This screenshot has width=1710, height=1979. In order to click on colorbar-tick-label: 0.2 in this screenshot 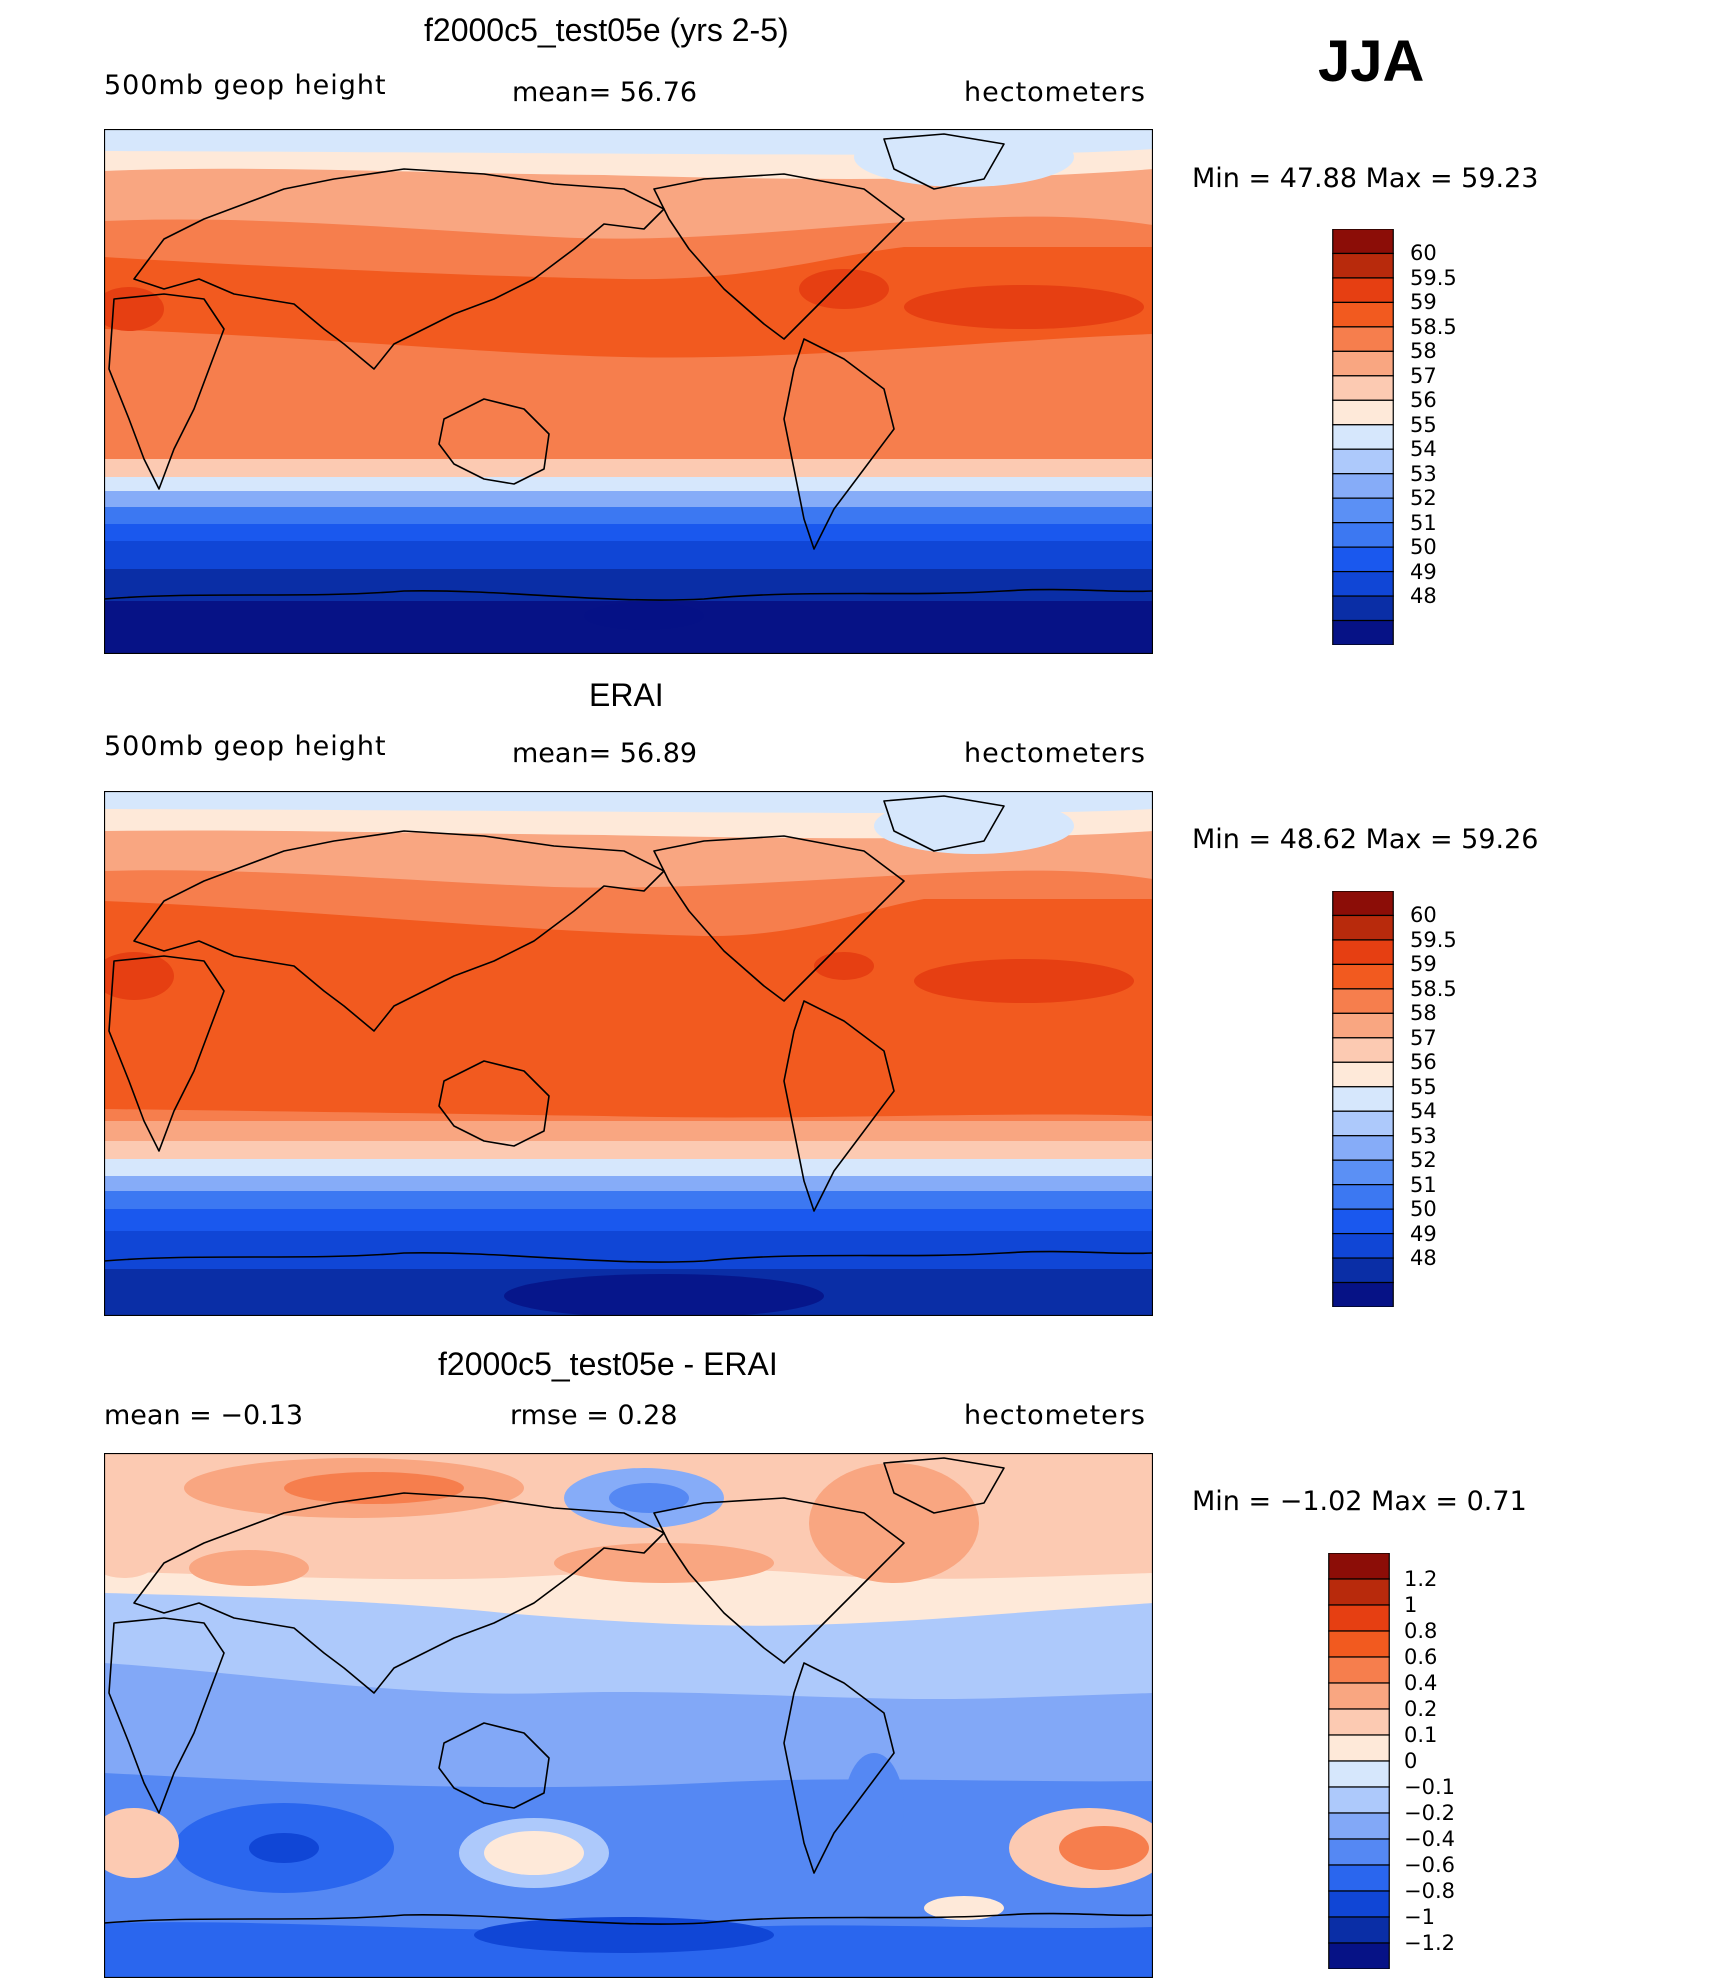, I will do `click(1421, 1709)`.